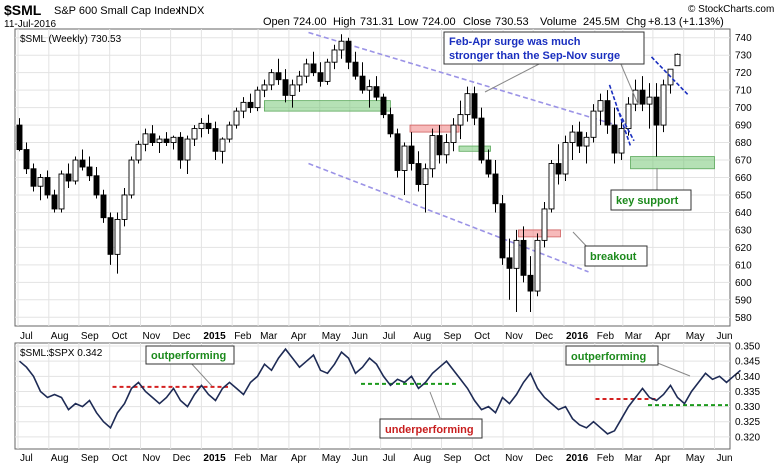 This screenshot has width=780, height=465. I want to click on ratio-x-tick-18: 2016, so click(577, 458).